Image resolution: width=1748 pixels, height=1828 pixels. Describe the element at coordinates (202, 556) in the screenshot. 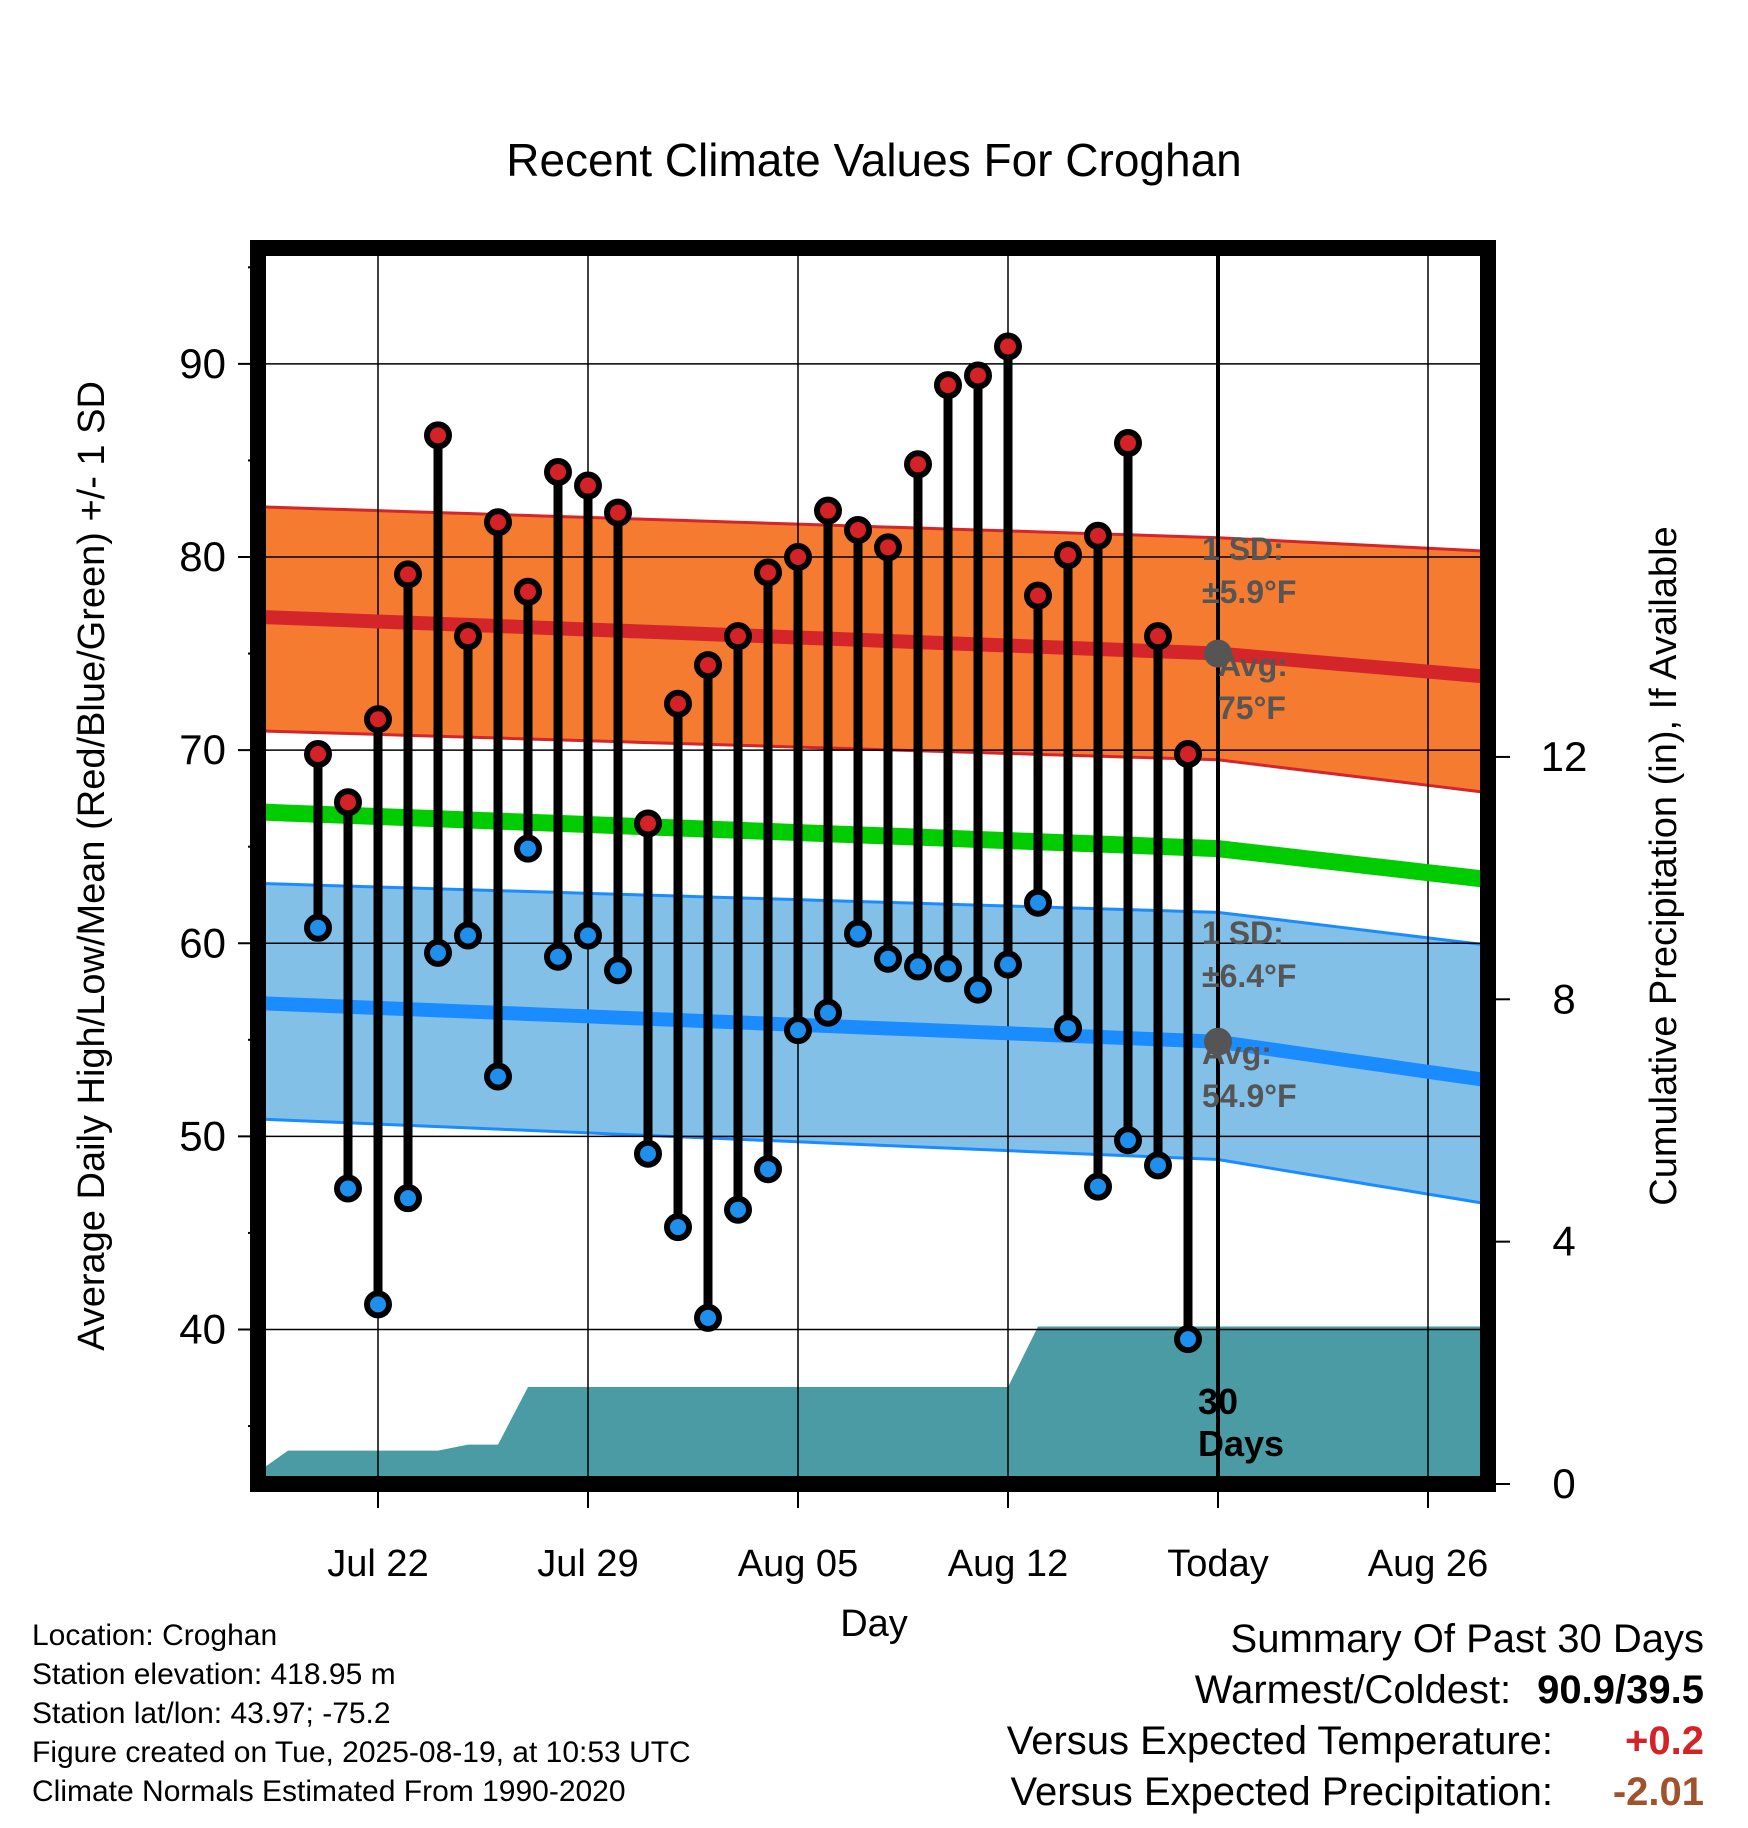

I see `y-tick-label: 80` at that location.